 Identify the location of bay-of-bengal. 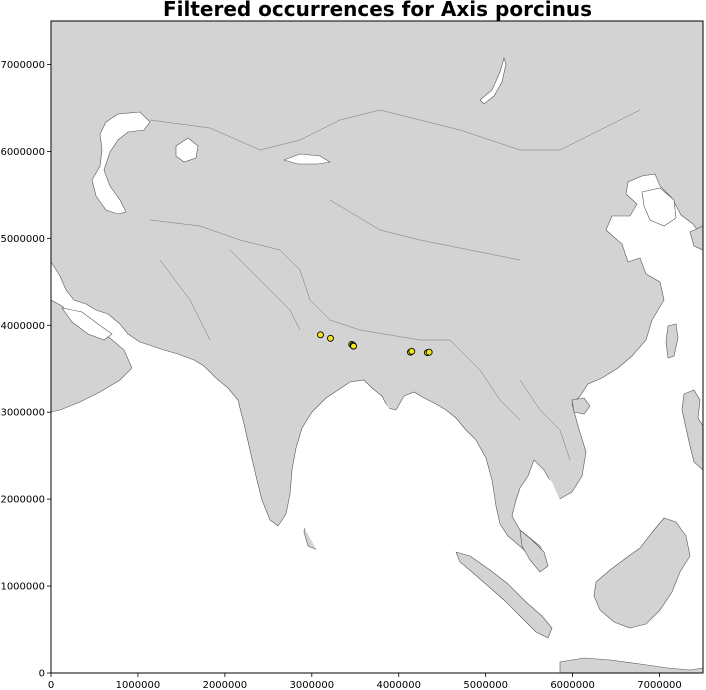
(370, 483).